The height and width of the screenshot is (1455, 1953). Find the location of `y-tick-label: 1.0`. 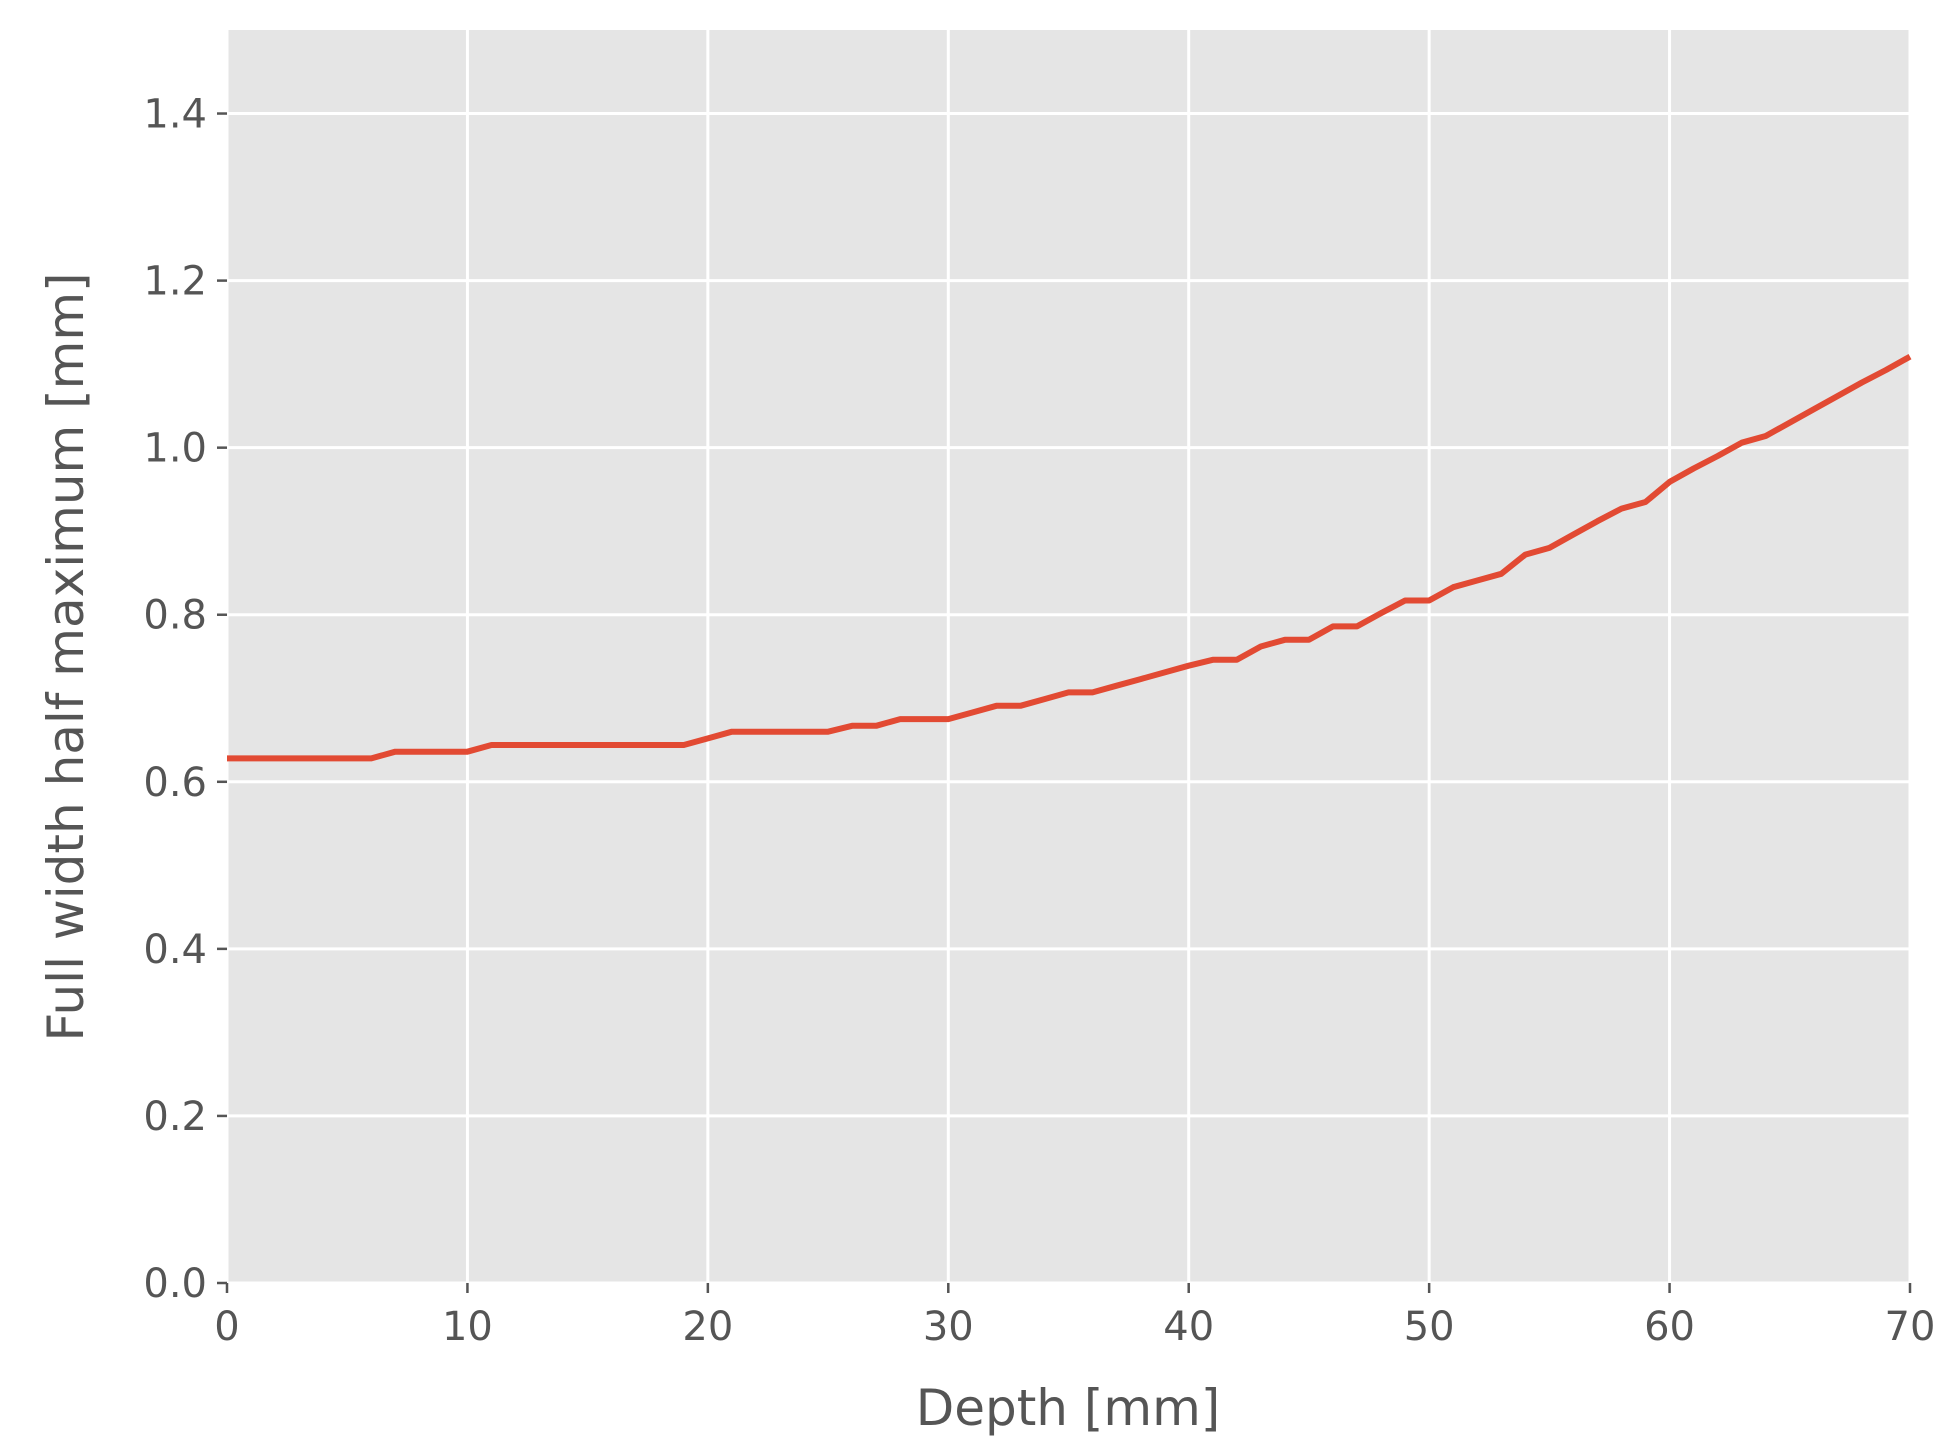

y-tick-label: 1.0 is located at coordinates (175, 449).